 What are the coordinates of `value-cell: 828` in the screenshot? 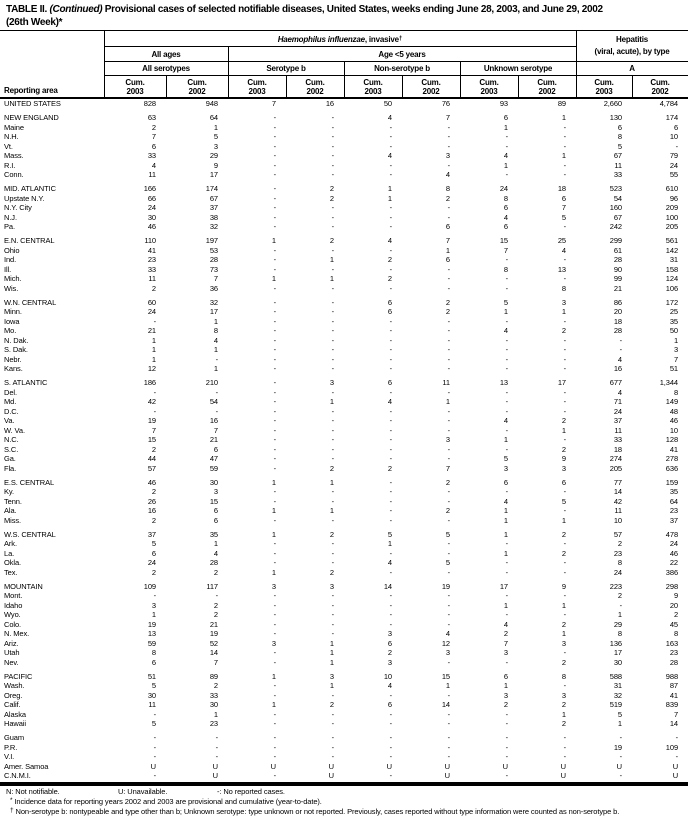 It's located at (149, 103).